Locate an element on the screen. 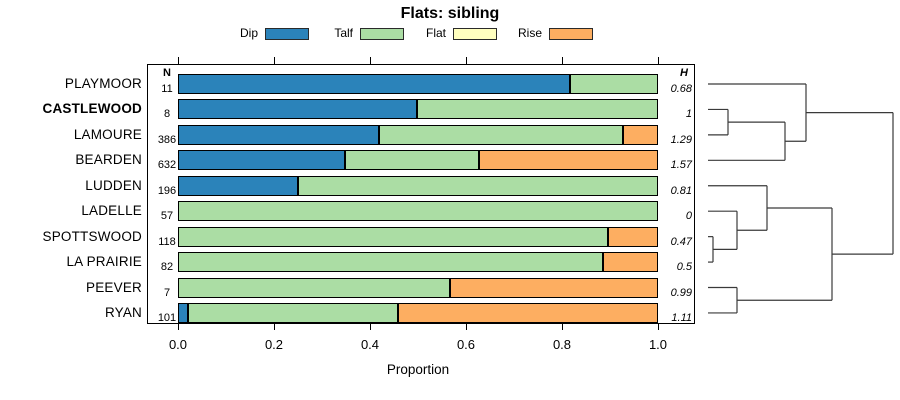 This screenshot has height=400, width=900. chart-title: Flats: sibling is located at coordinates (450, 13).